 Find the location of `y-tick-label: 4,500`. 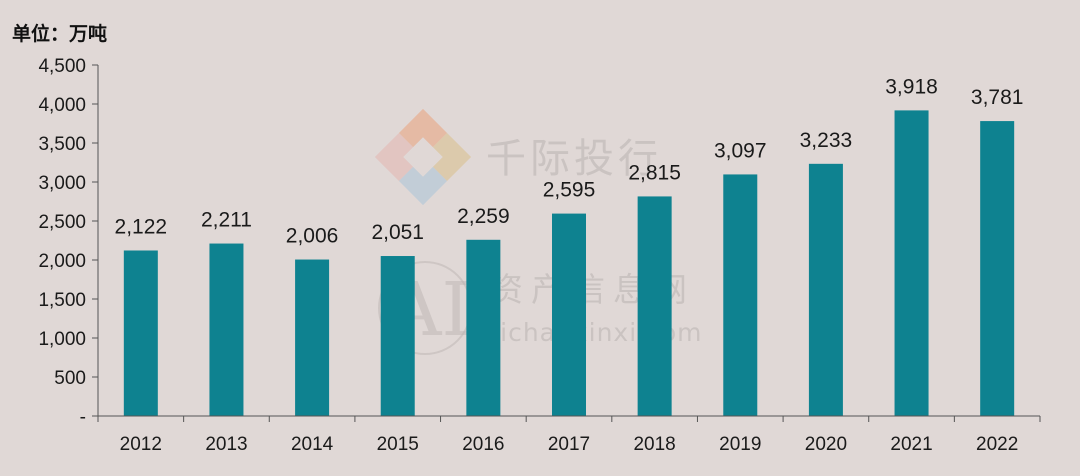

y-tick-label: 4,500 is located at coordinates (62, 66).